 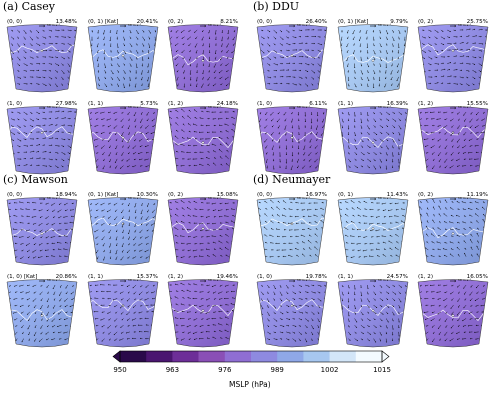 I want to click on mslp-field, so click(x=203, y=140).